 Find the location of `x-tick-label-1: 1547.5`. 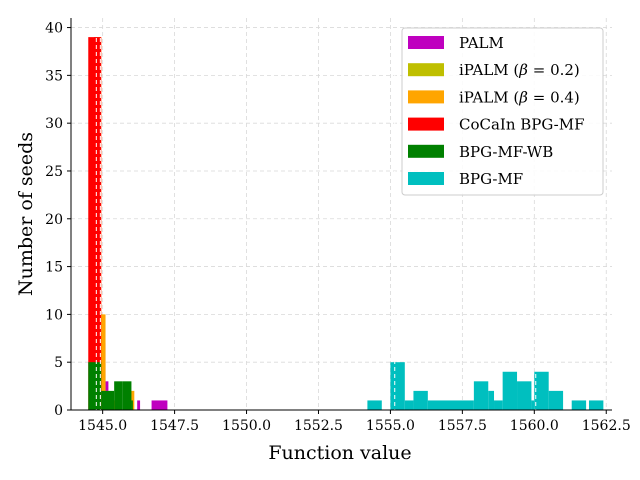

x-tick-label-1: 1547.5 is located at coordinates (174, 426).